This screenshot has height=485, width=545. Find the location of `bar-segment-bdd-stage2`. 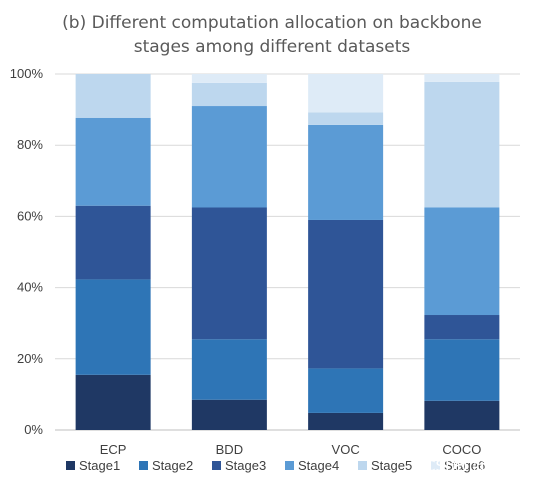

bar-segment-bdd-stage2 is located at coordinates (229, 369).